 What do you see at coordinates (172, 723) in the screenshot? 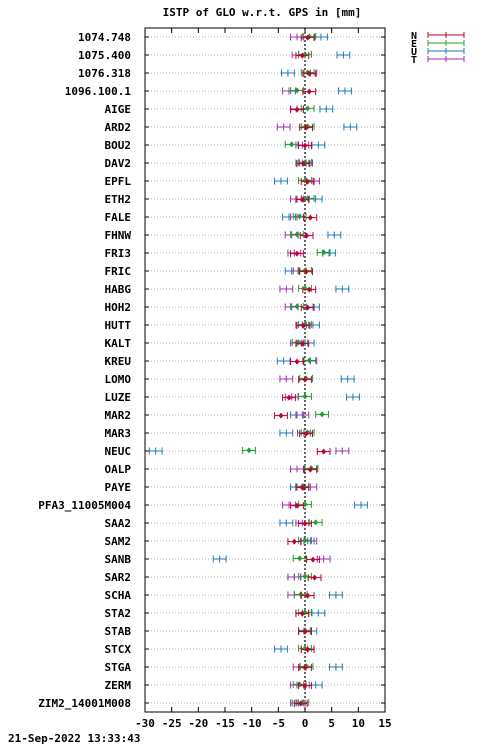
I see `x-tick-label: -25` at bounding box center [172, 723].